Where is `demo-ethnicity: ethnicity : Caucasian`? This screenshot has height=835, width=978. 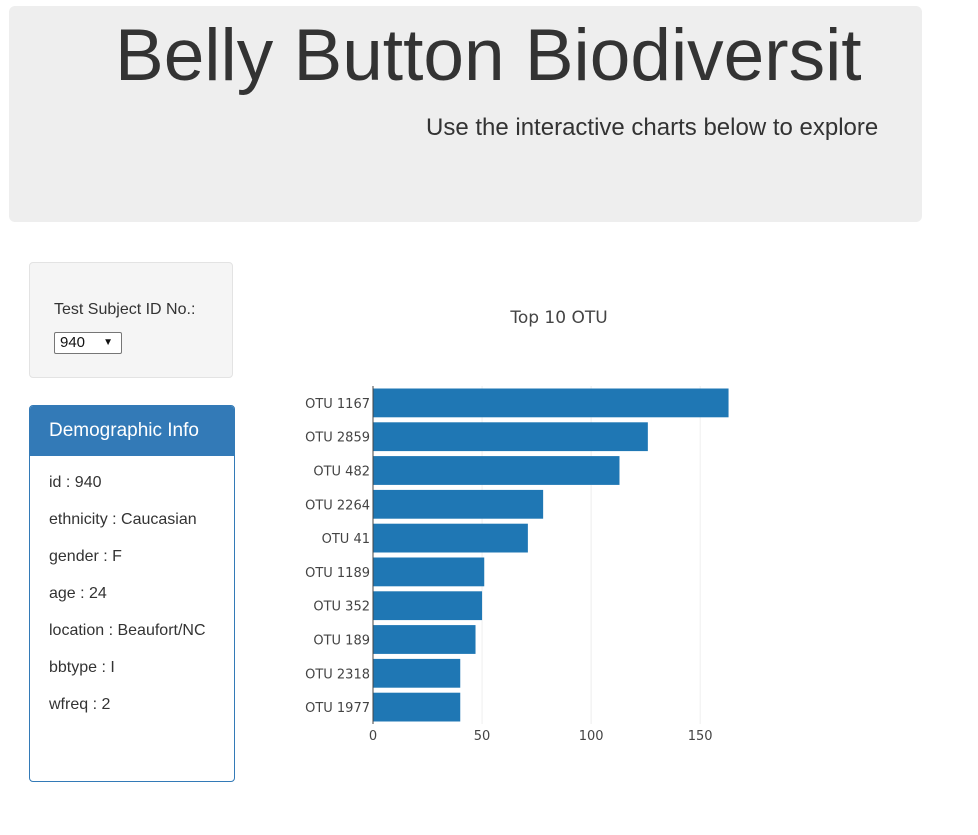
demo-ethnicity: ethnicity : Caucasian is located at coordinates (123, 519).